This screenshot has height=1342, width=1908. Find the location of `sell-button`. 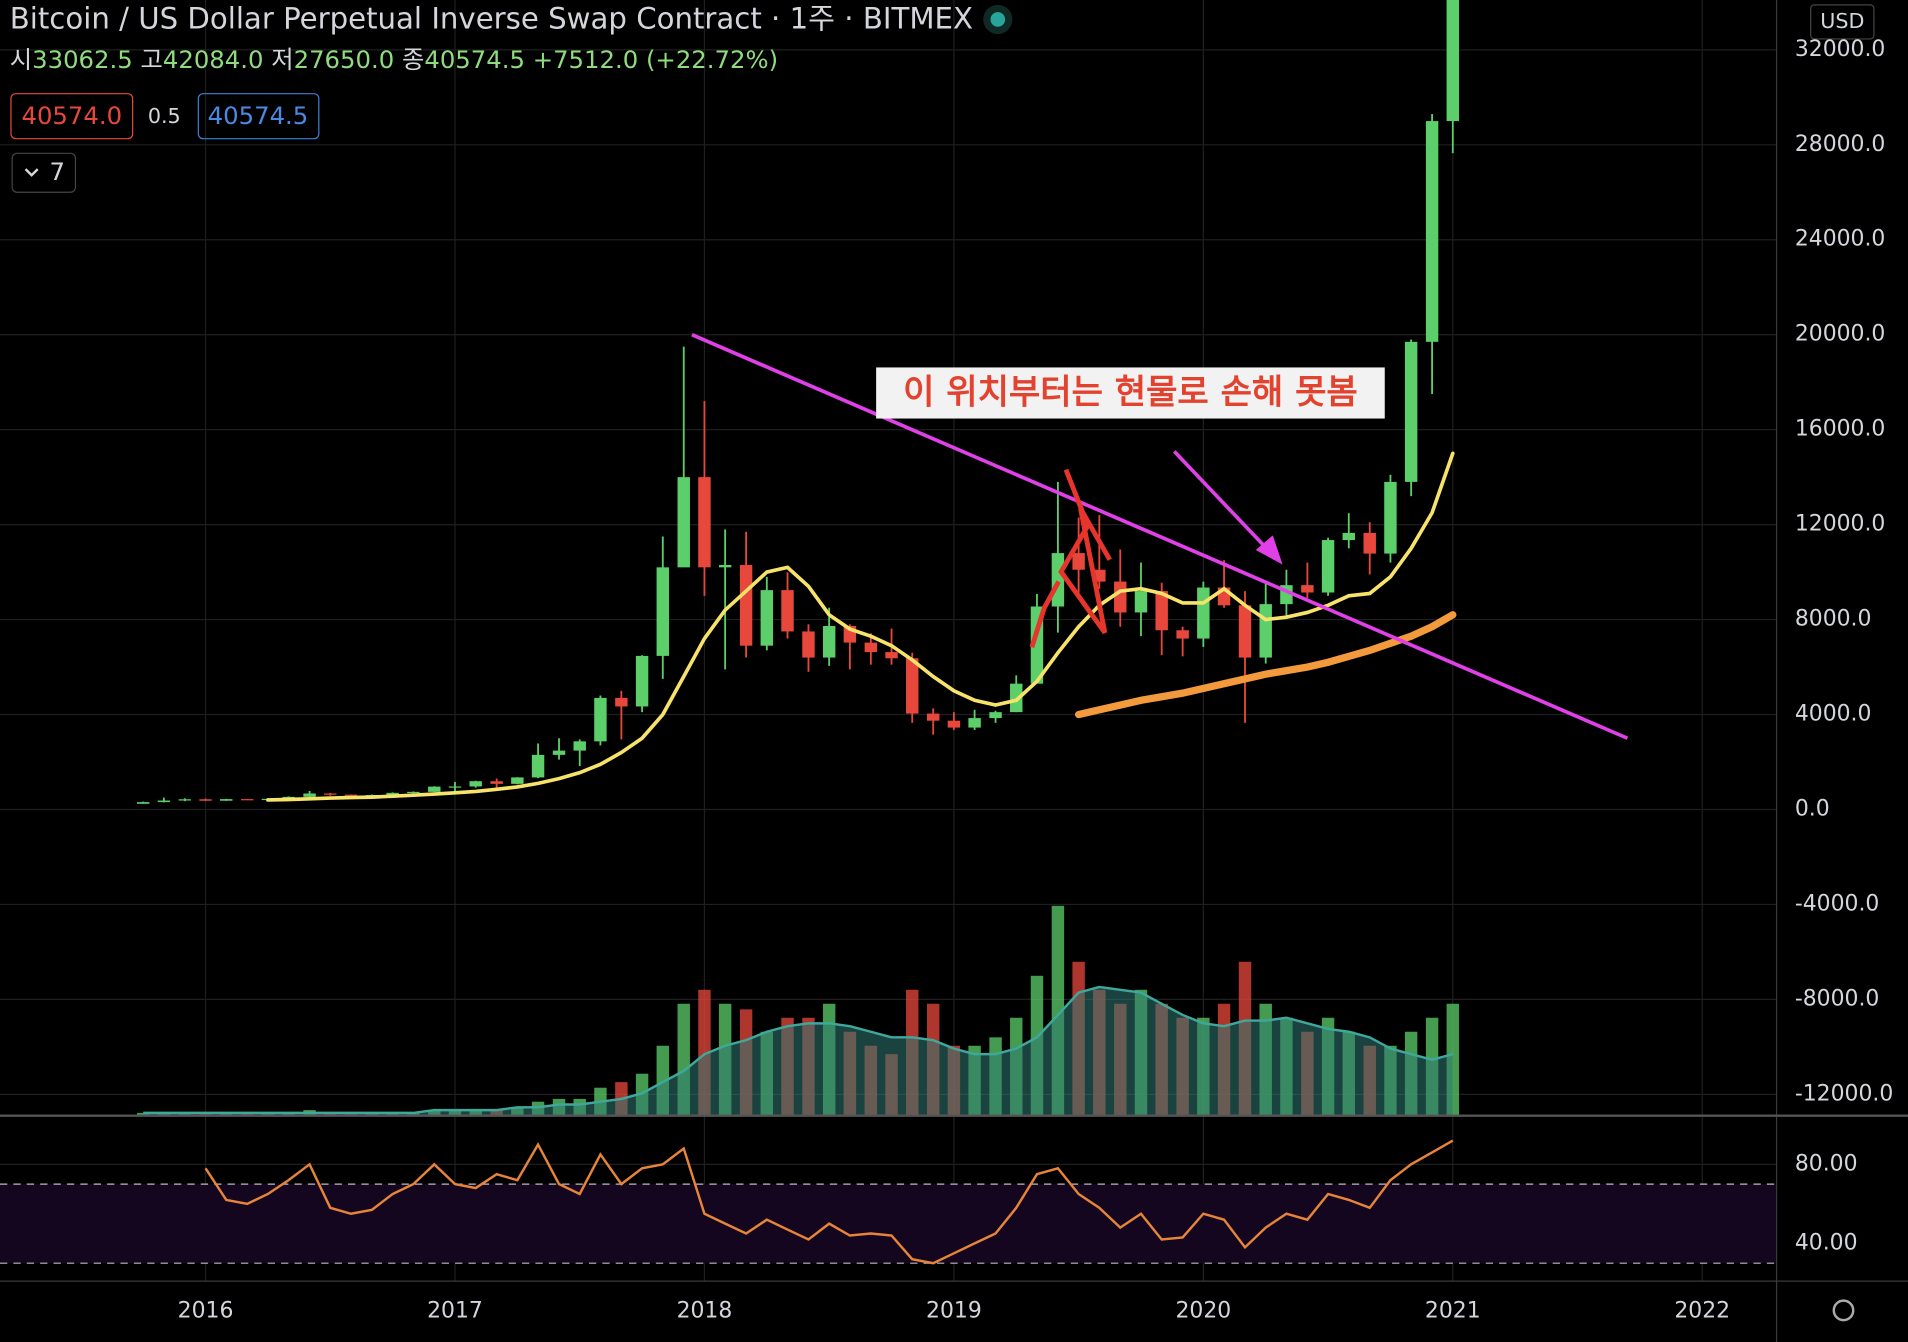

sell-button is located at coordinates (72, 116).